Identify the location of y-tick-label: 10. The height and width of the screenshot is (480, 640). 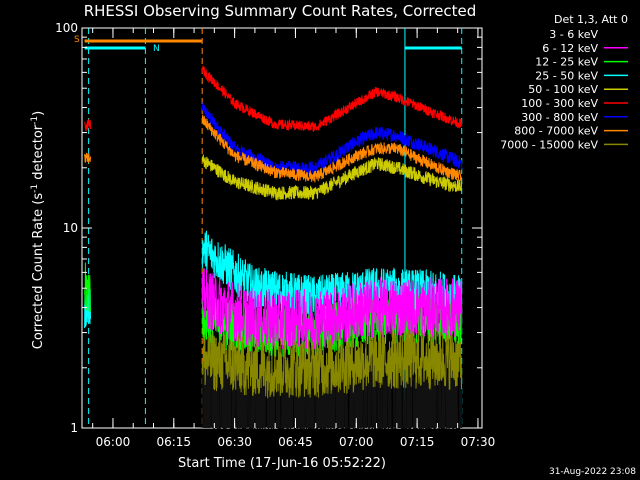
(70, 228).